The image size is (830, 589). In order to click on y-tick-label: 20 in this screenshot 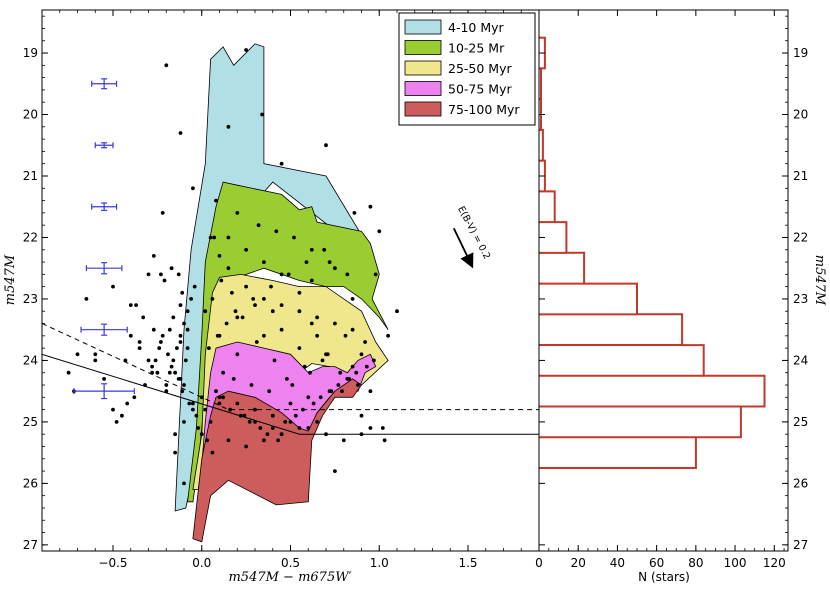, I will do `click(800, 115)`.